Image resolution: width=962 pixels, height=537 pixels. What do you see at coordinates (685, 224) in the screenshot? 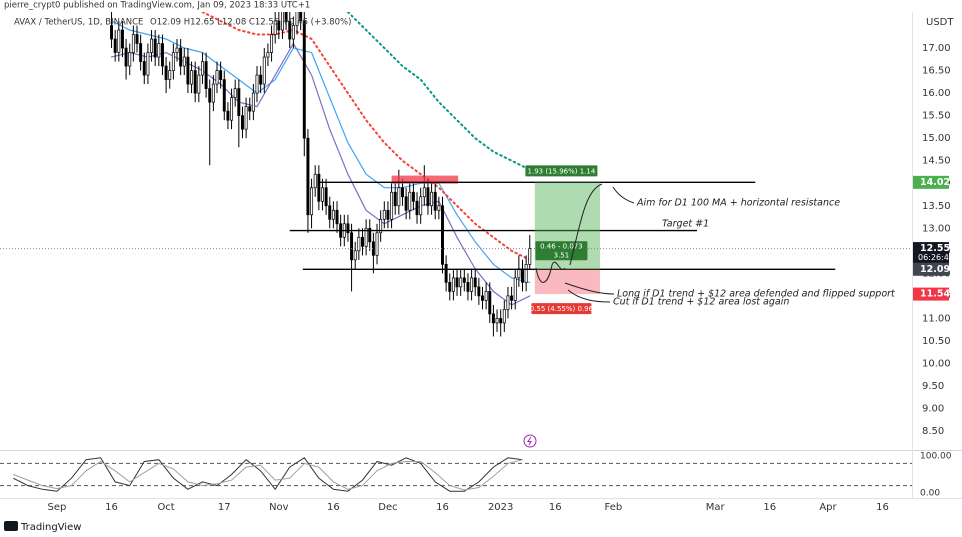
I see `annotation: Target #1` at bounding box center [685, 224].